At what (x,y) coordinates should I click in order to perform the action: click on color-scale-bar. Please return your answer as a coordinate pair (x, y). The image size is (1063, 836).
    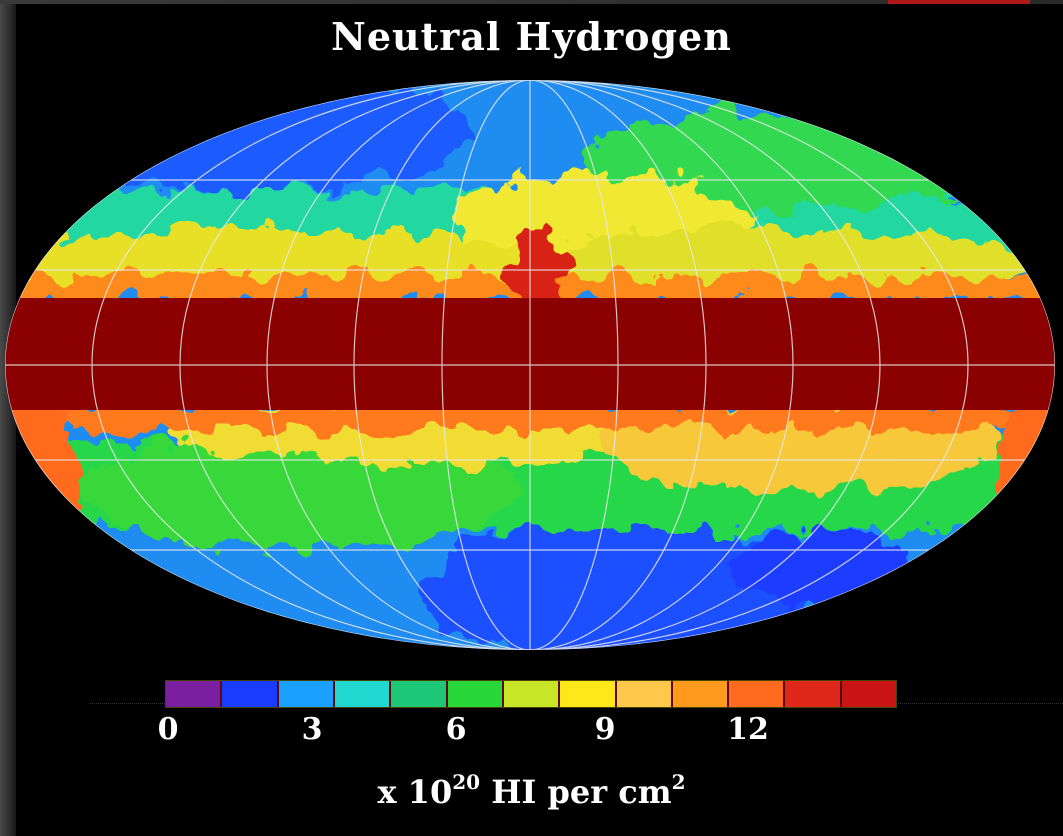
    Looking at the image, I should click on (531, 694).